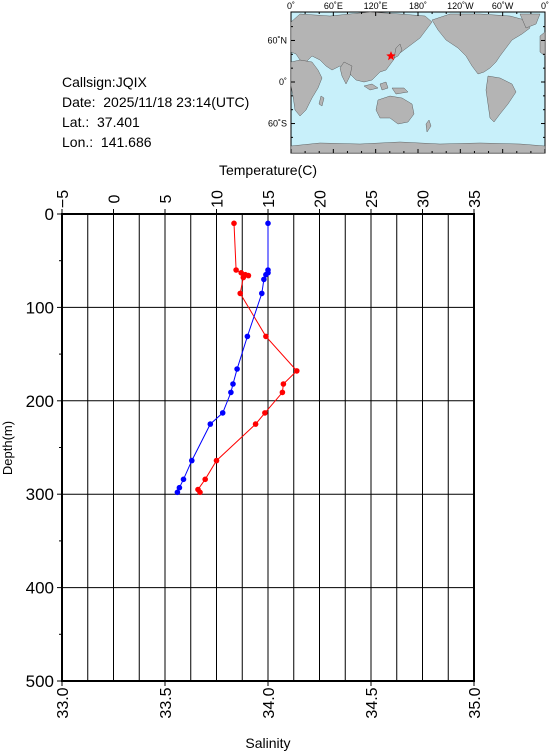 This screenshot has height=751, width=553. What do you see at coordinates (333, 6) in the screenshot?
I see `map-lon-label: 60˚E` at bounding box center [333, 6].